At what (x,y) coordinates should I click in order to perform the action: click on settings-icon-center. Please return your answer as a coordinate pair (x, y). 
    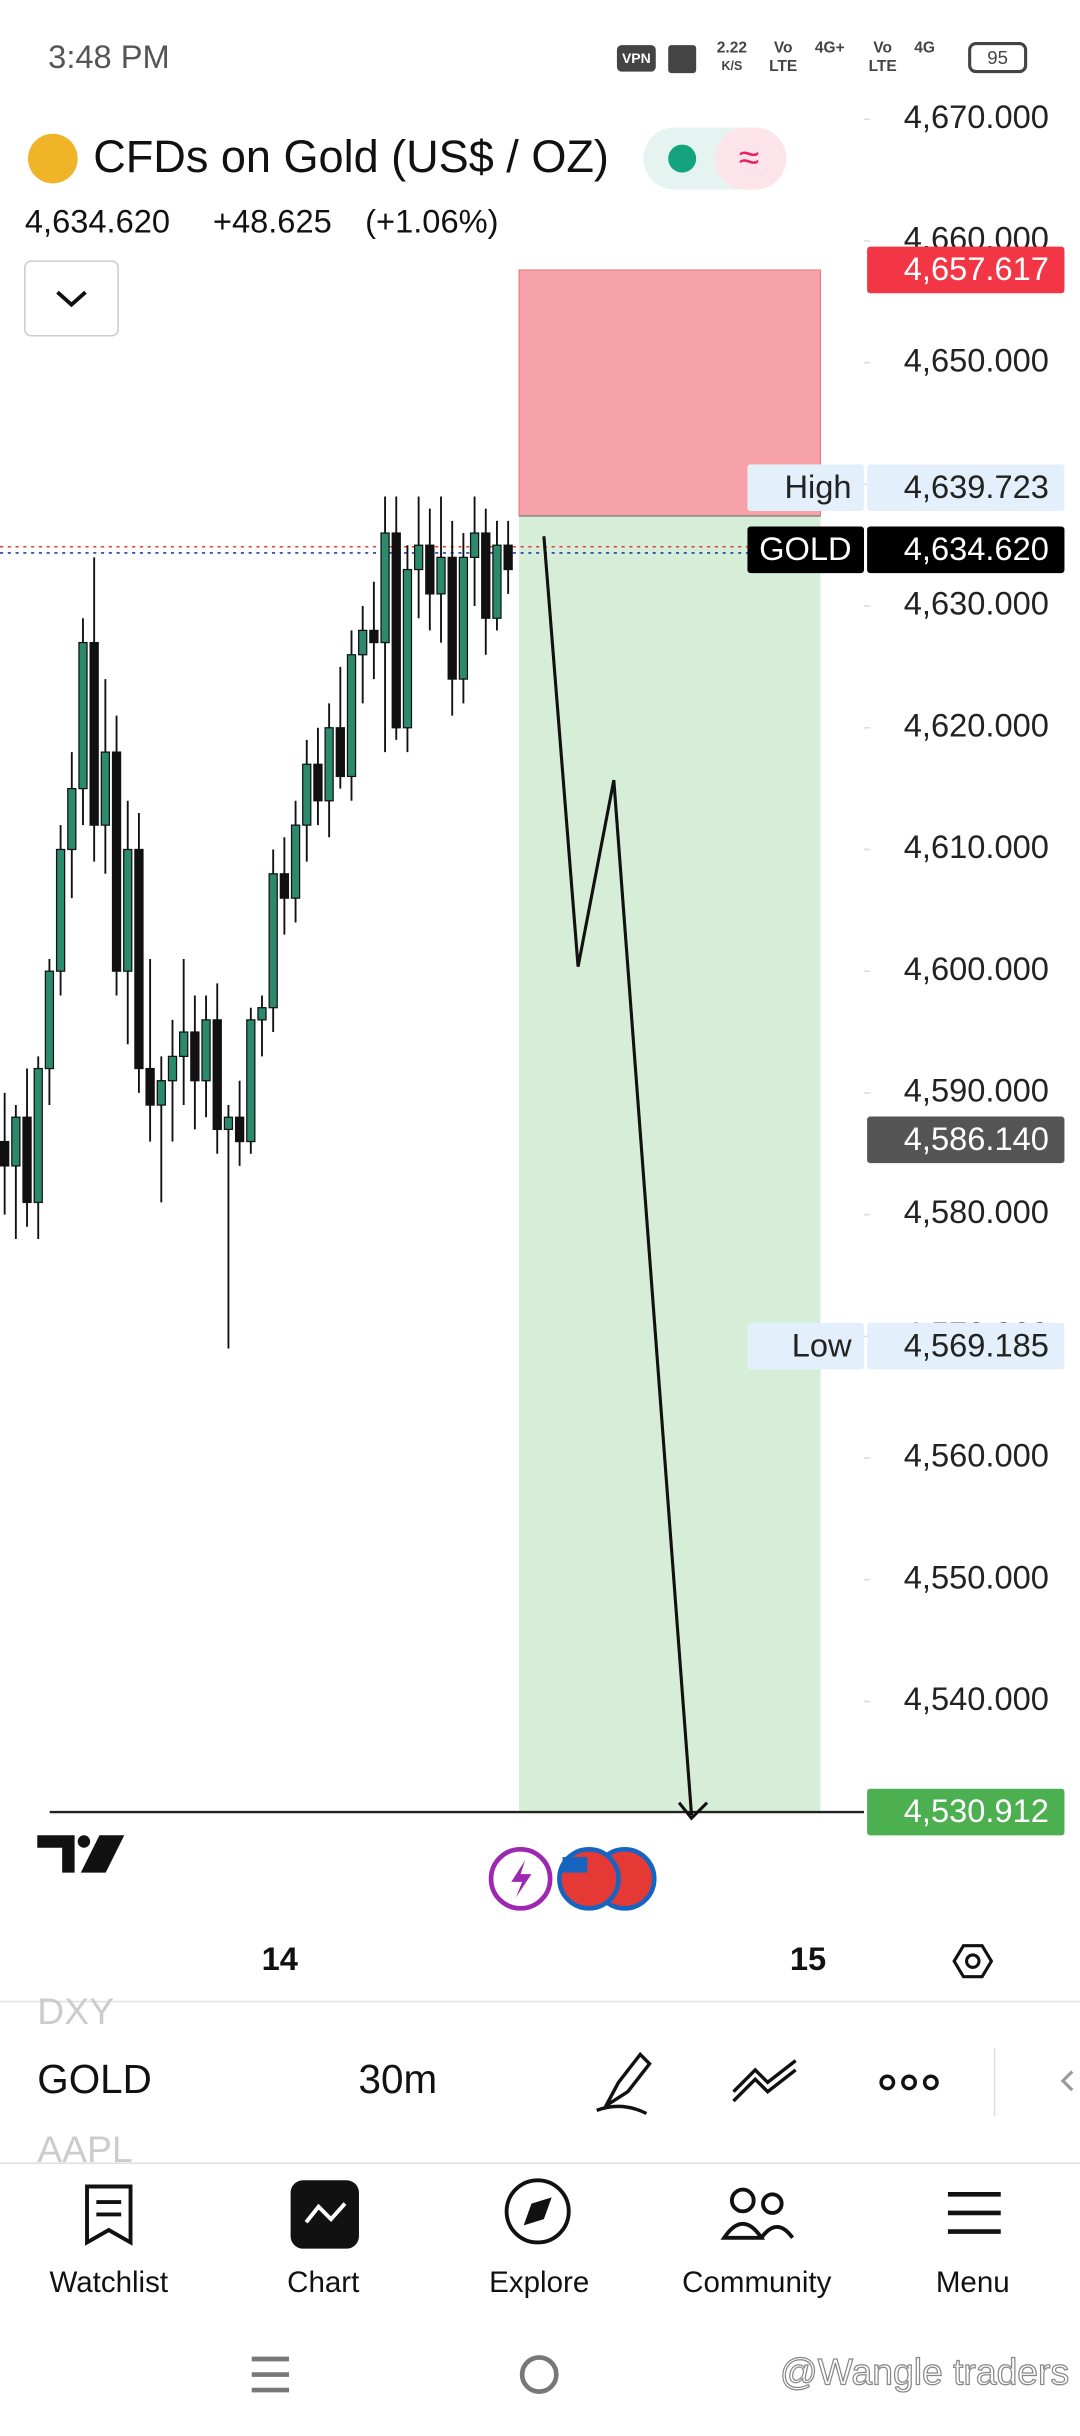
    Looking at the image, I should click on (973, 1961).